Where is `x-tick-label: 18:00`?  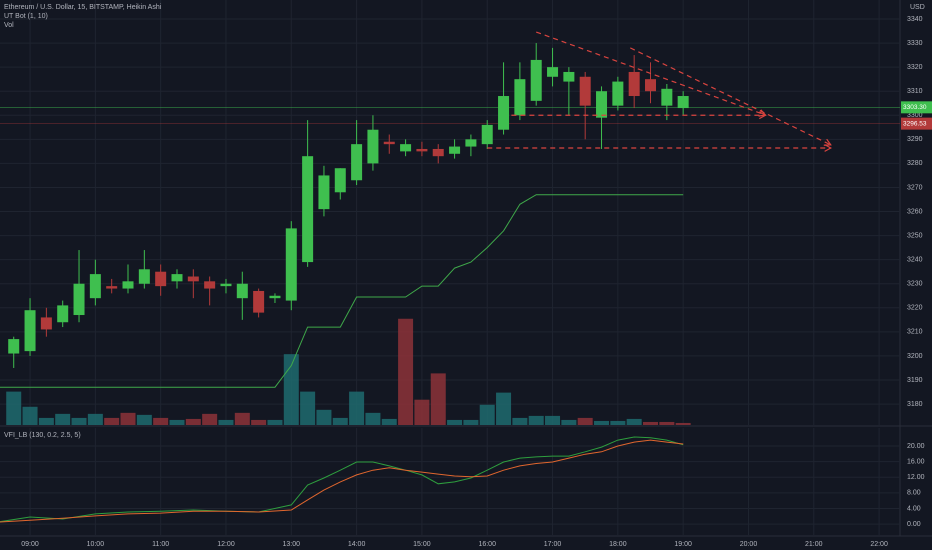 x-tick-label: 18:00 is located at coordinates (618, 544).